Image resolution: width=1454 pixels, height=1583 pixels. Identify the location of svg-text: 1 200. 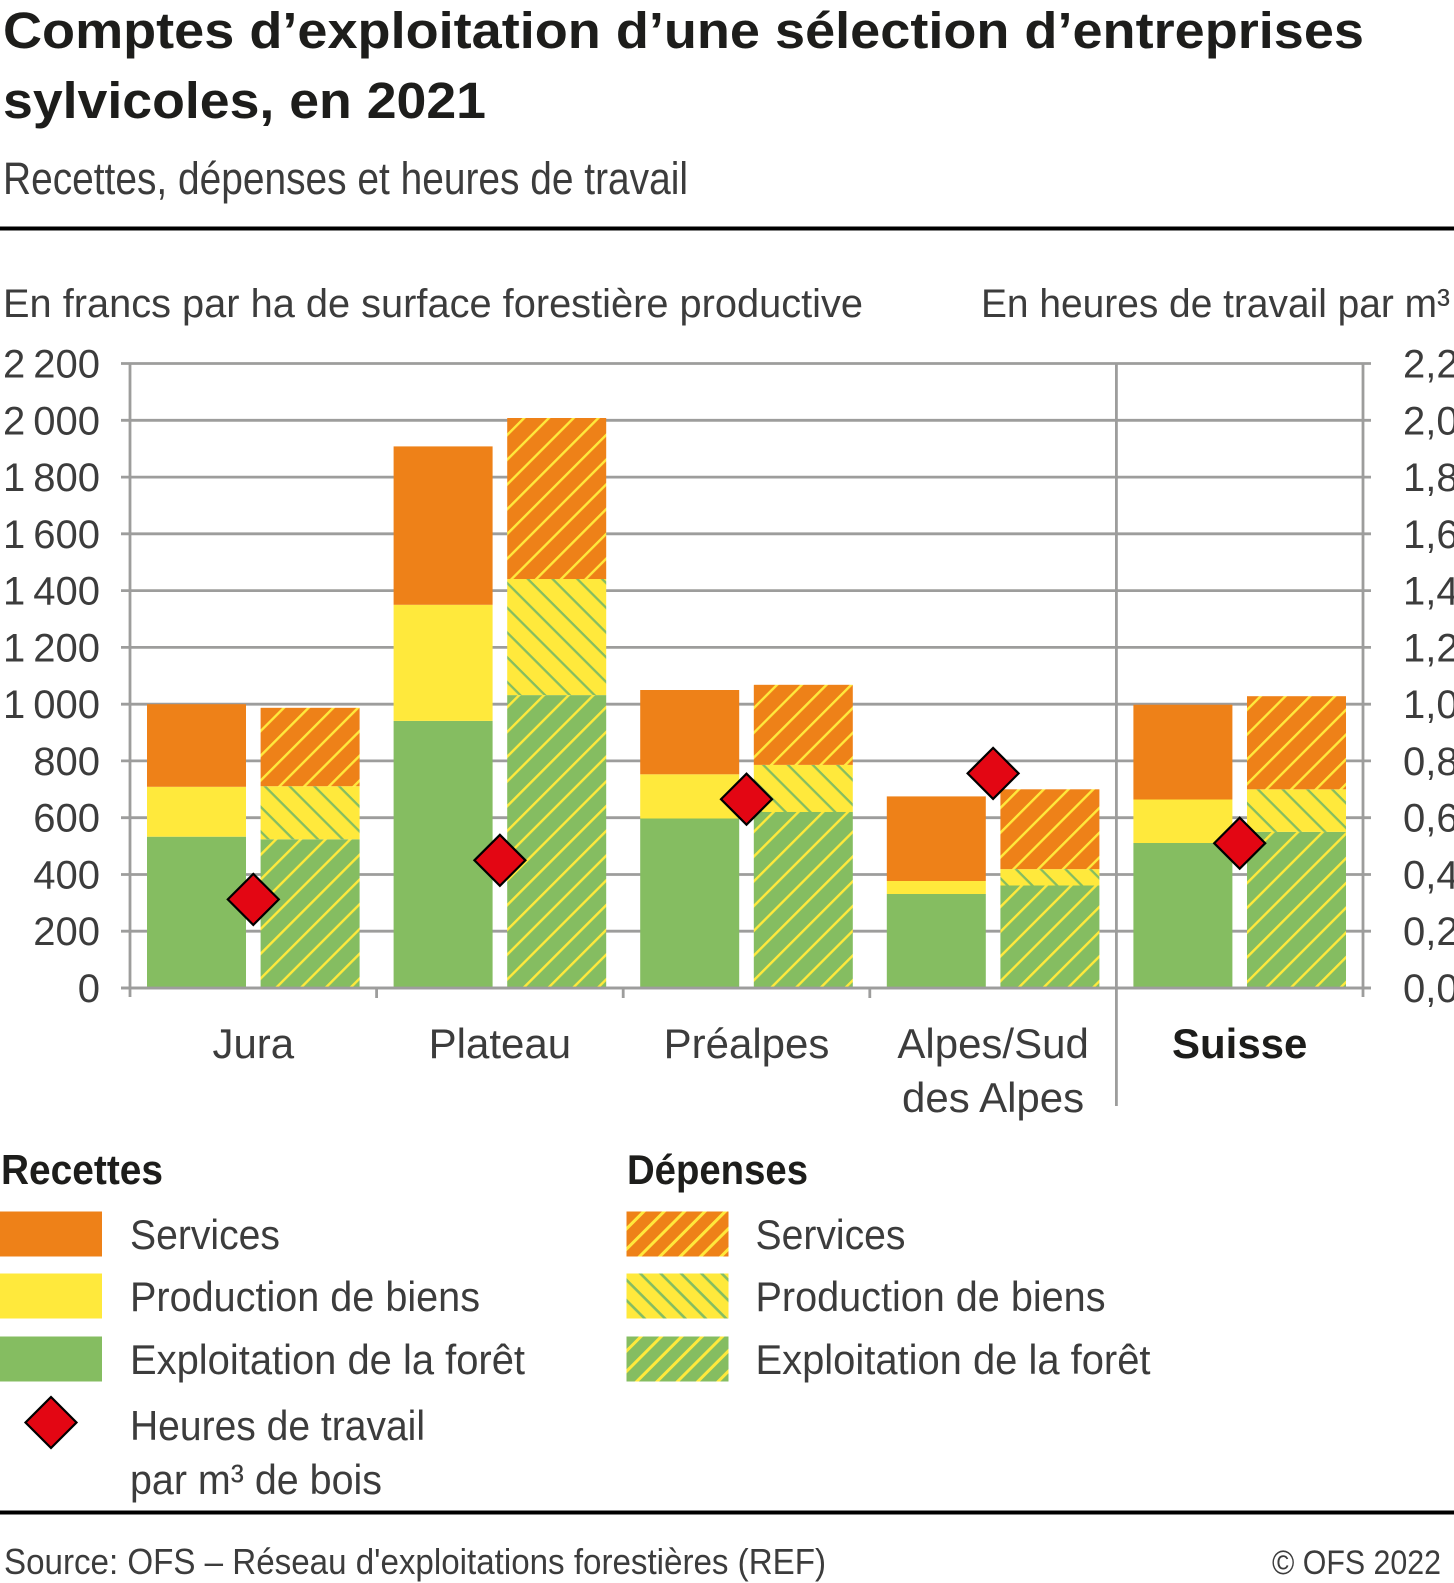
(51, 648).